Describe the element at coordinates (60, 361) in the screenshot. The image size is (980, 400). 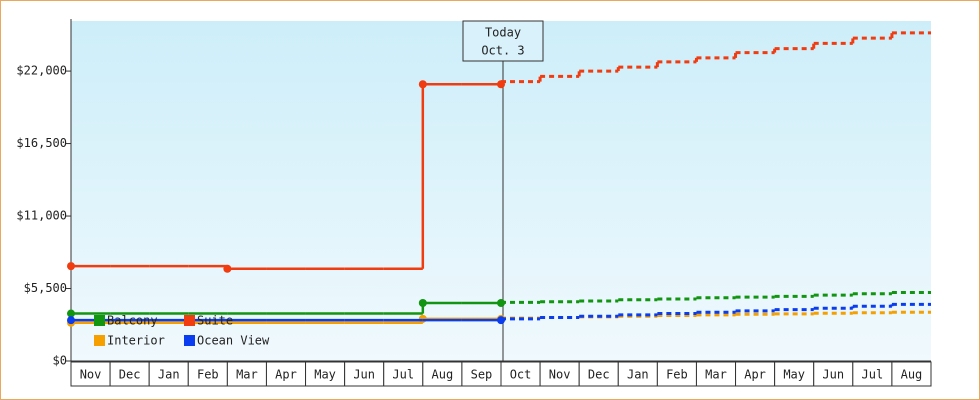
I see `y-tick-label: $0` at that location.